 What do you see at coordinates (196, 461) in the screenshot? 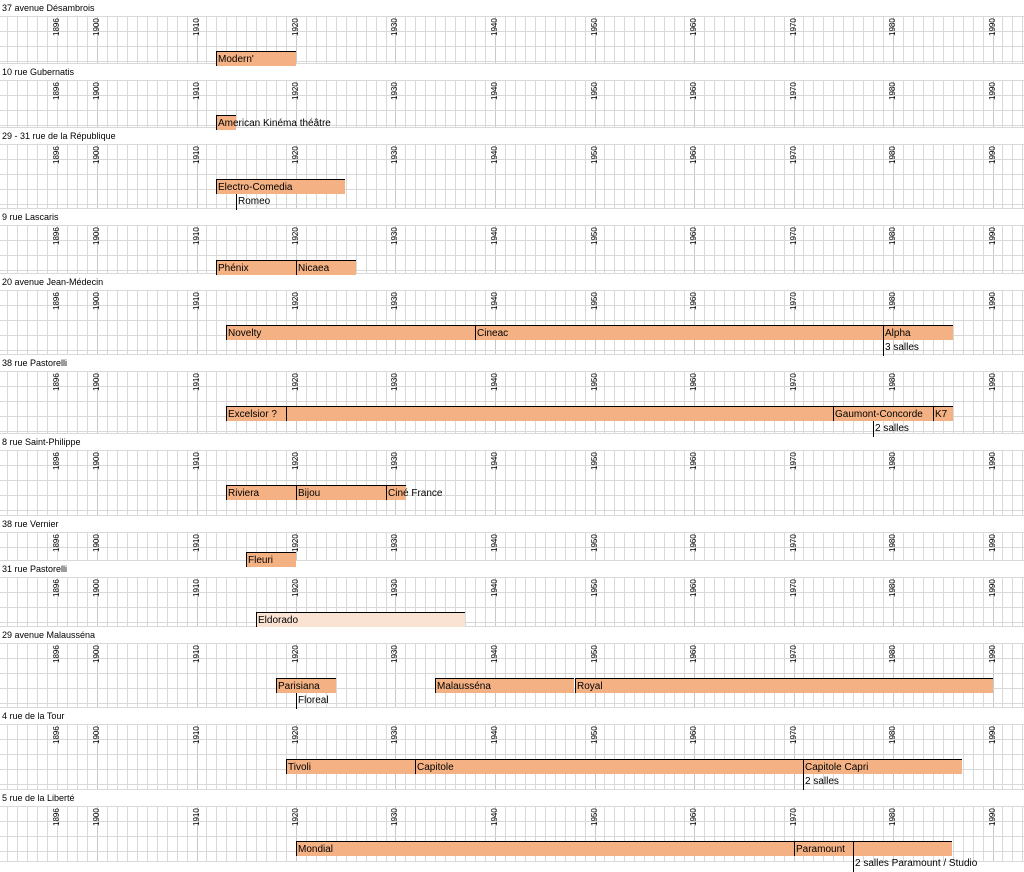
I see `year-tick-label: 1910` at bounding box center [196, 461].